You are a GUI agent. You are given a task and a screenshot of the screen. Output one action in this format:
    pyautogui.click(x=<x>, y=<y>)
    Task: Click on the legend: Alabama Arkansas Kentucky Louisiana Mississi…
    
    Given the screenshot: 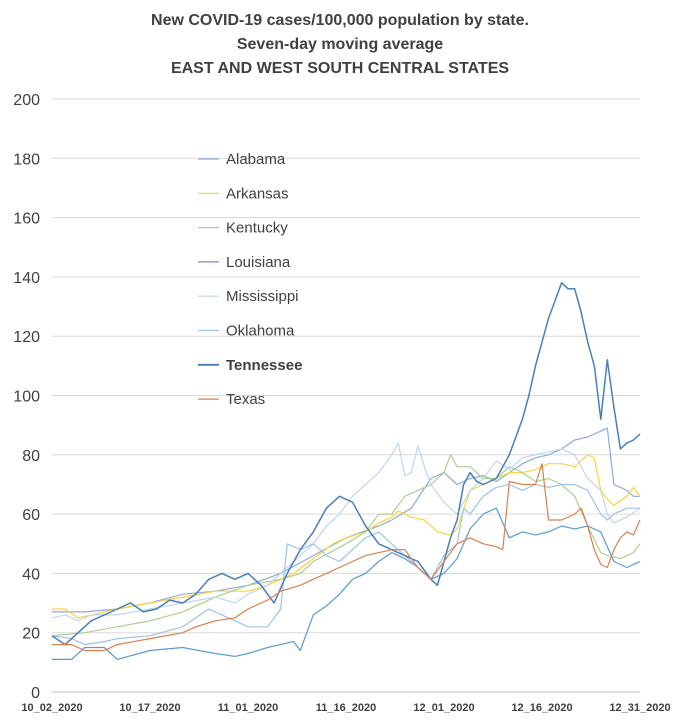 What is the action you would take?
    pyautogui.click(x=250, y=279)
    